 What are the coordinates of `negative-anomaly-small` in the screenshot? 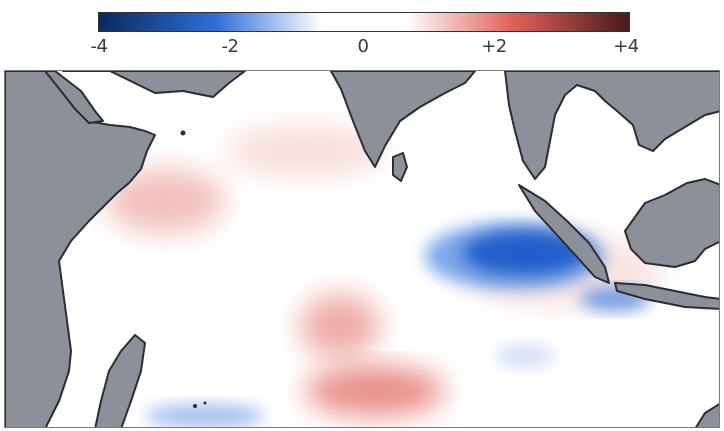 It's located at (525, 356).